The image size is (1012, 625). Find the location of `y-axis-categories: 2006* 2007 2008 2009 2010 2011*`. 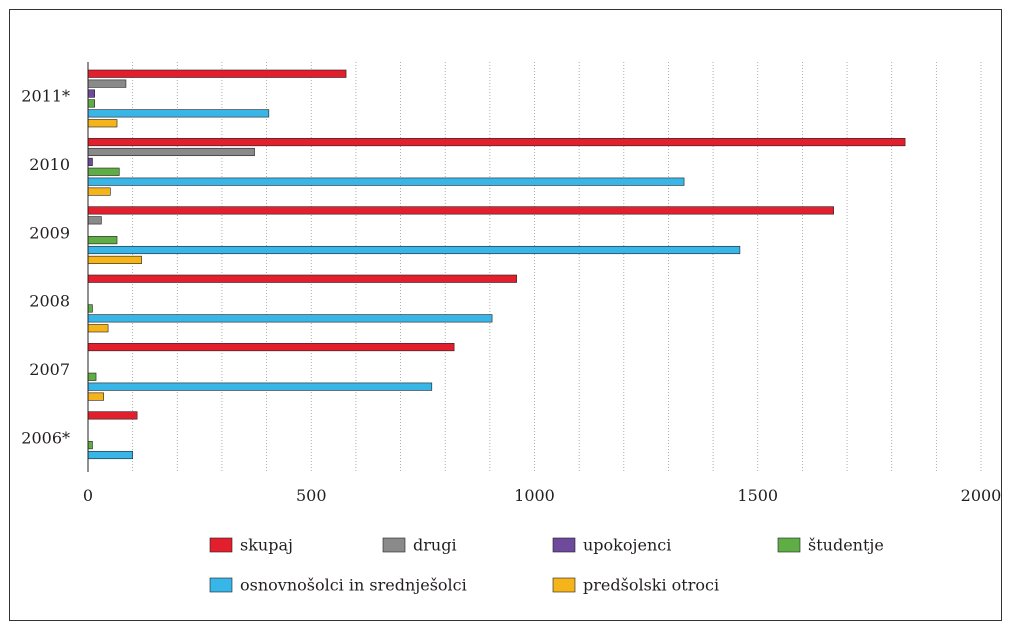

y-axis-categories: 2006* 2007 2008 2009 2010 2011* is located at coordinates (45, 267).